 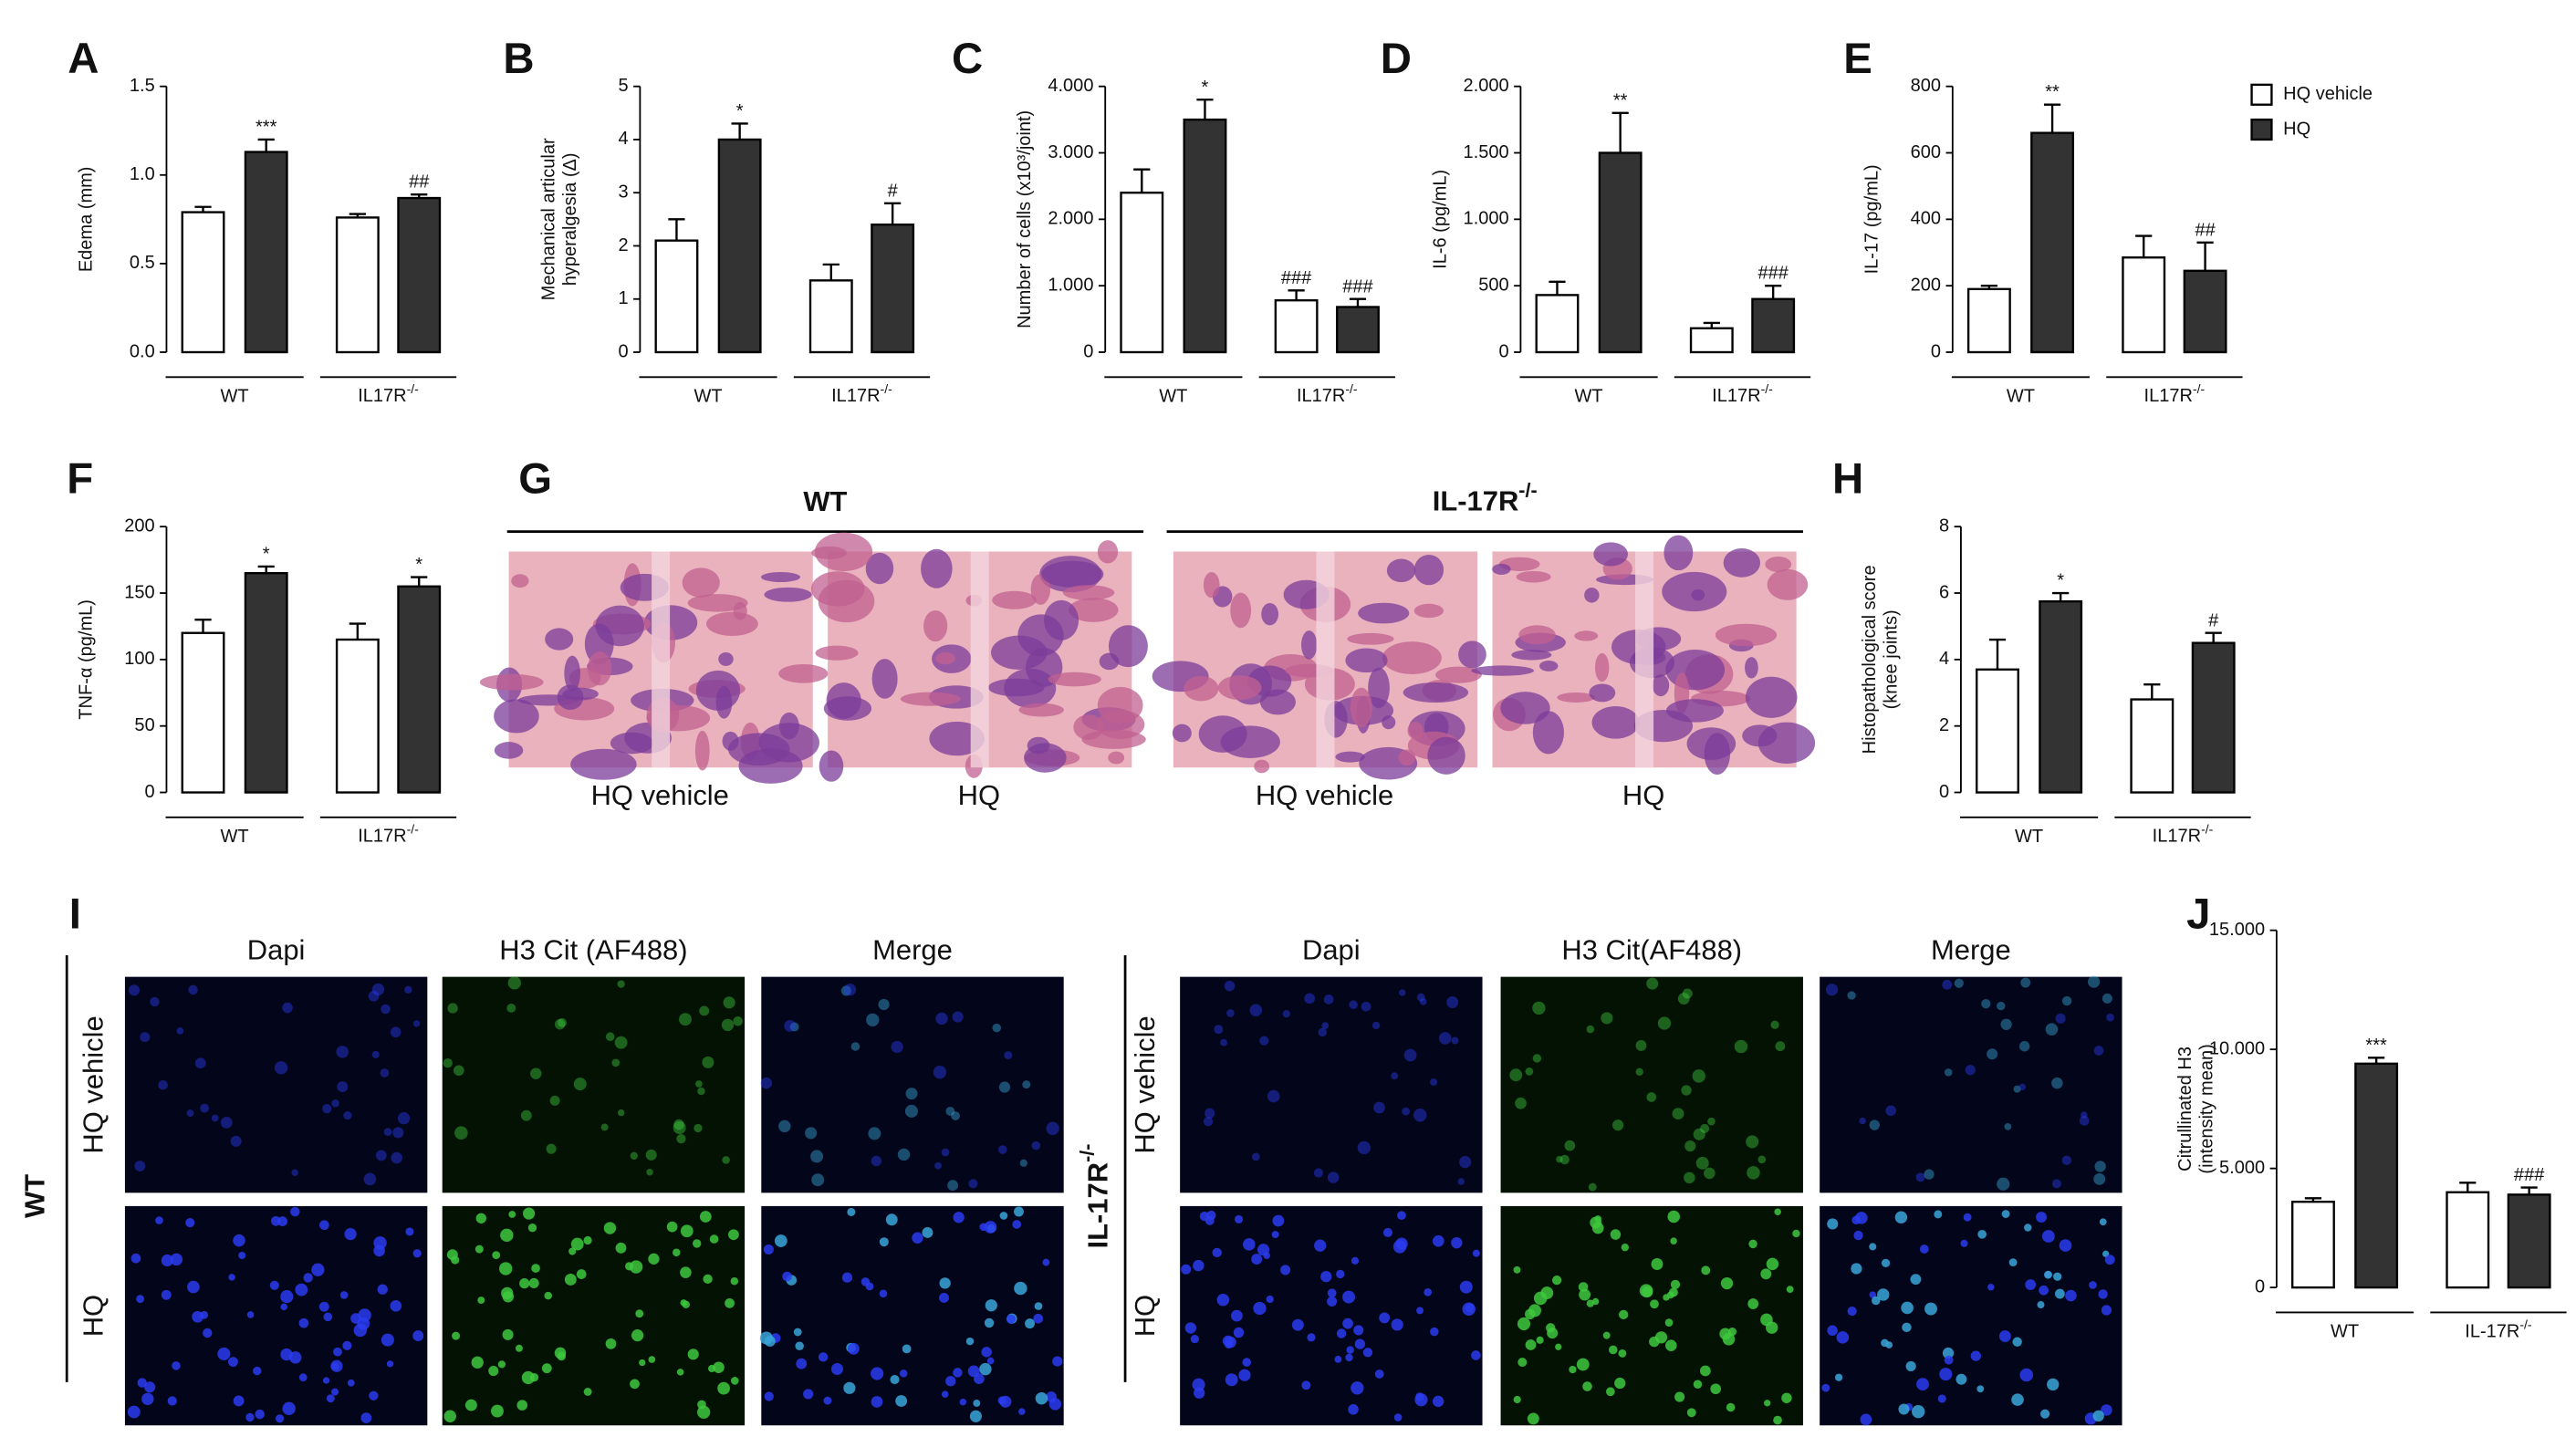 What do you see at coordinates (535, 479) in the screenshot?
I see `panel-label: G` at bounding box center [535, 479].